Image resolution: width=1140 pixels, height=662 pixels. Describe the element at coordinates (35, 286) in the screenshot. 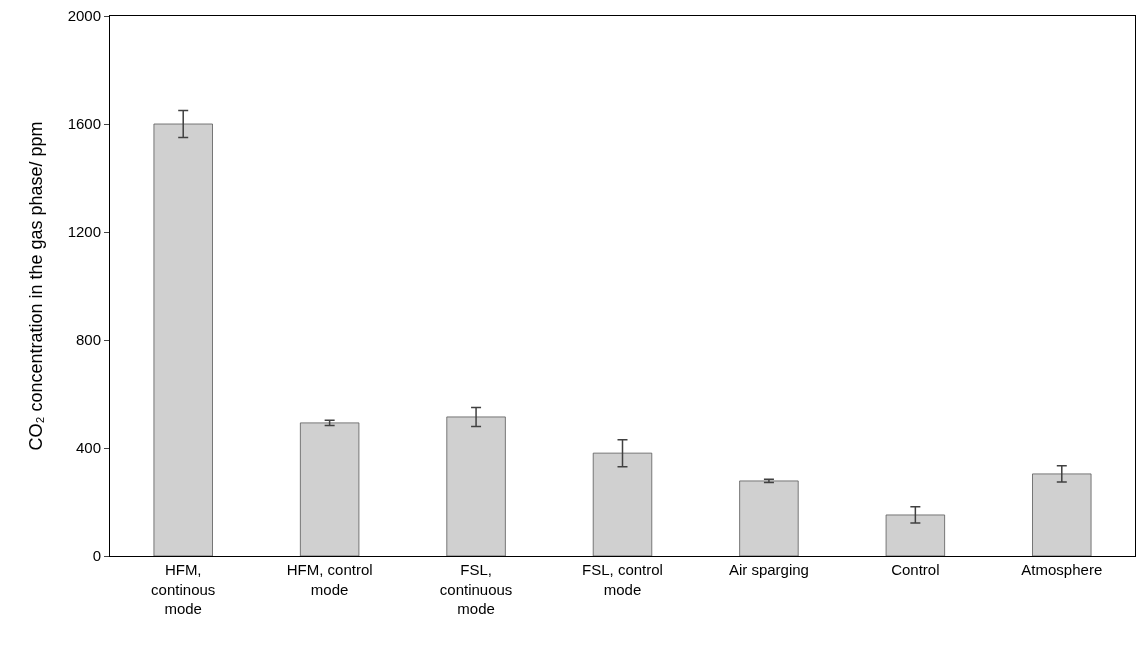

I see `y-axis-title: CO₂ concentration in the gas phase/ ppm` at that location.